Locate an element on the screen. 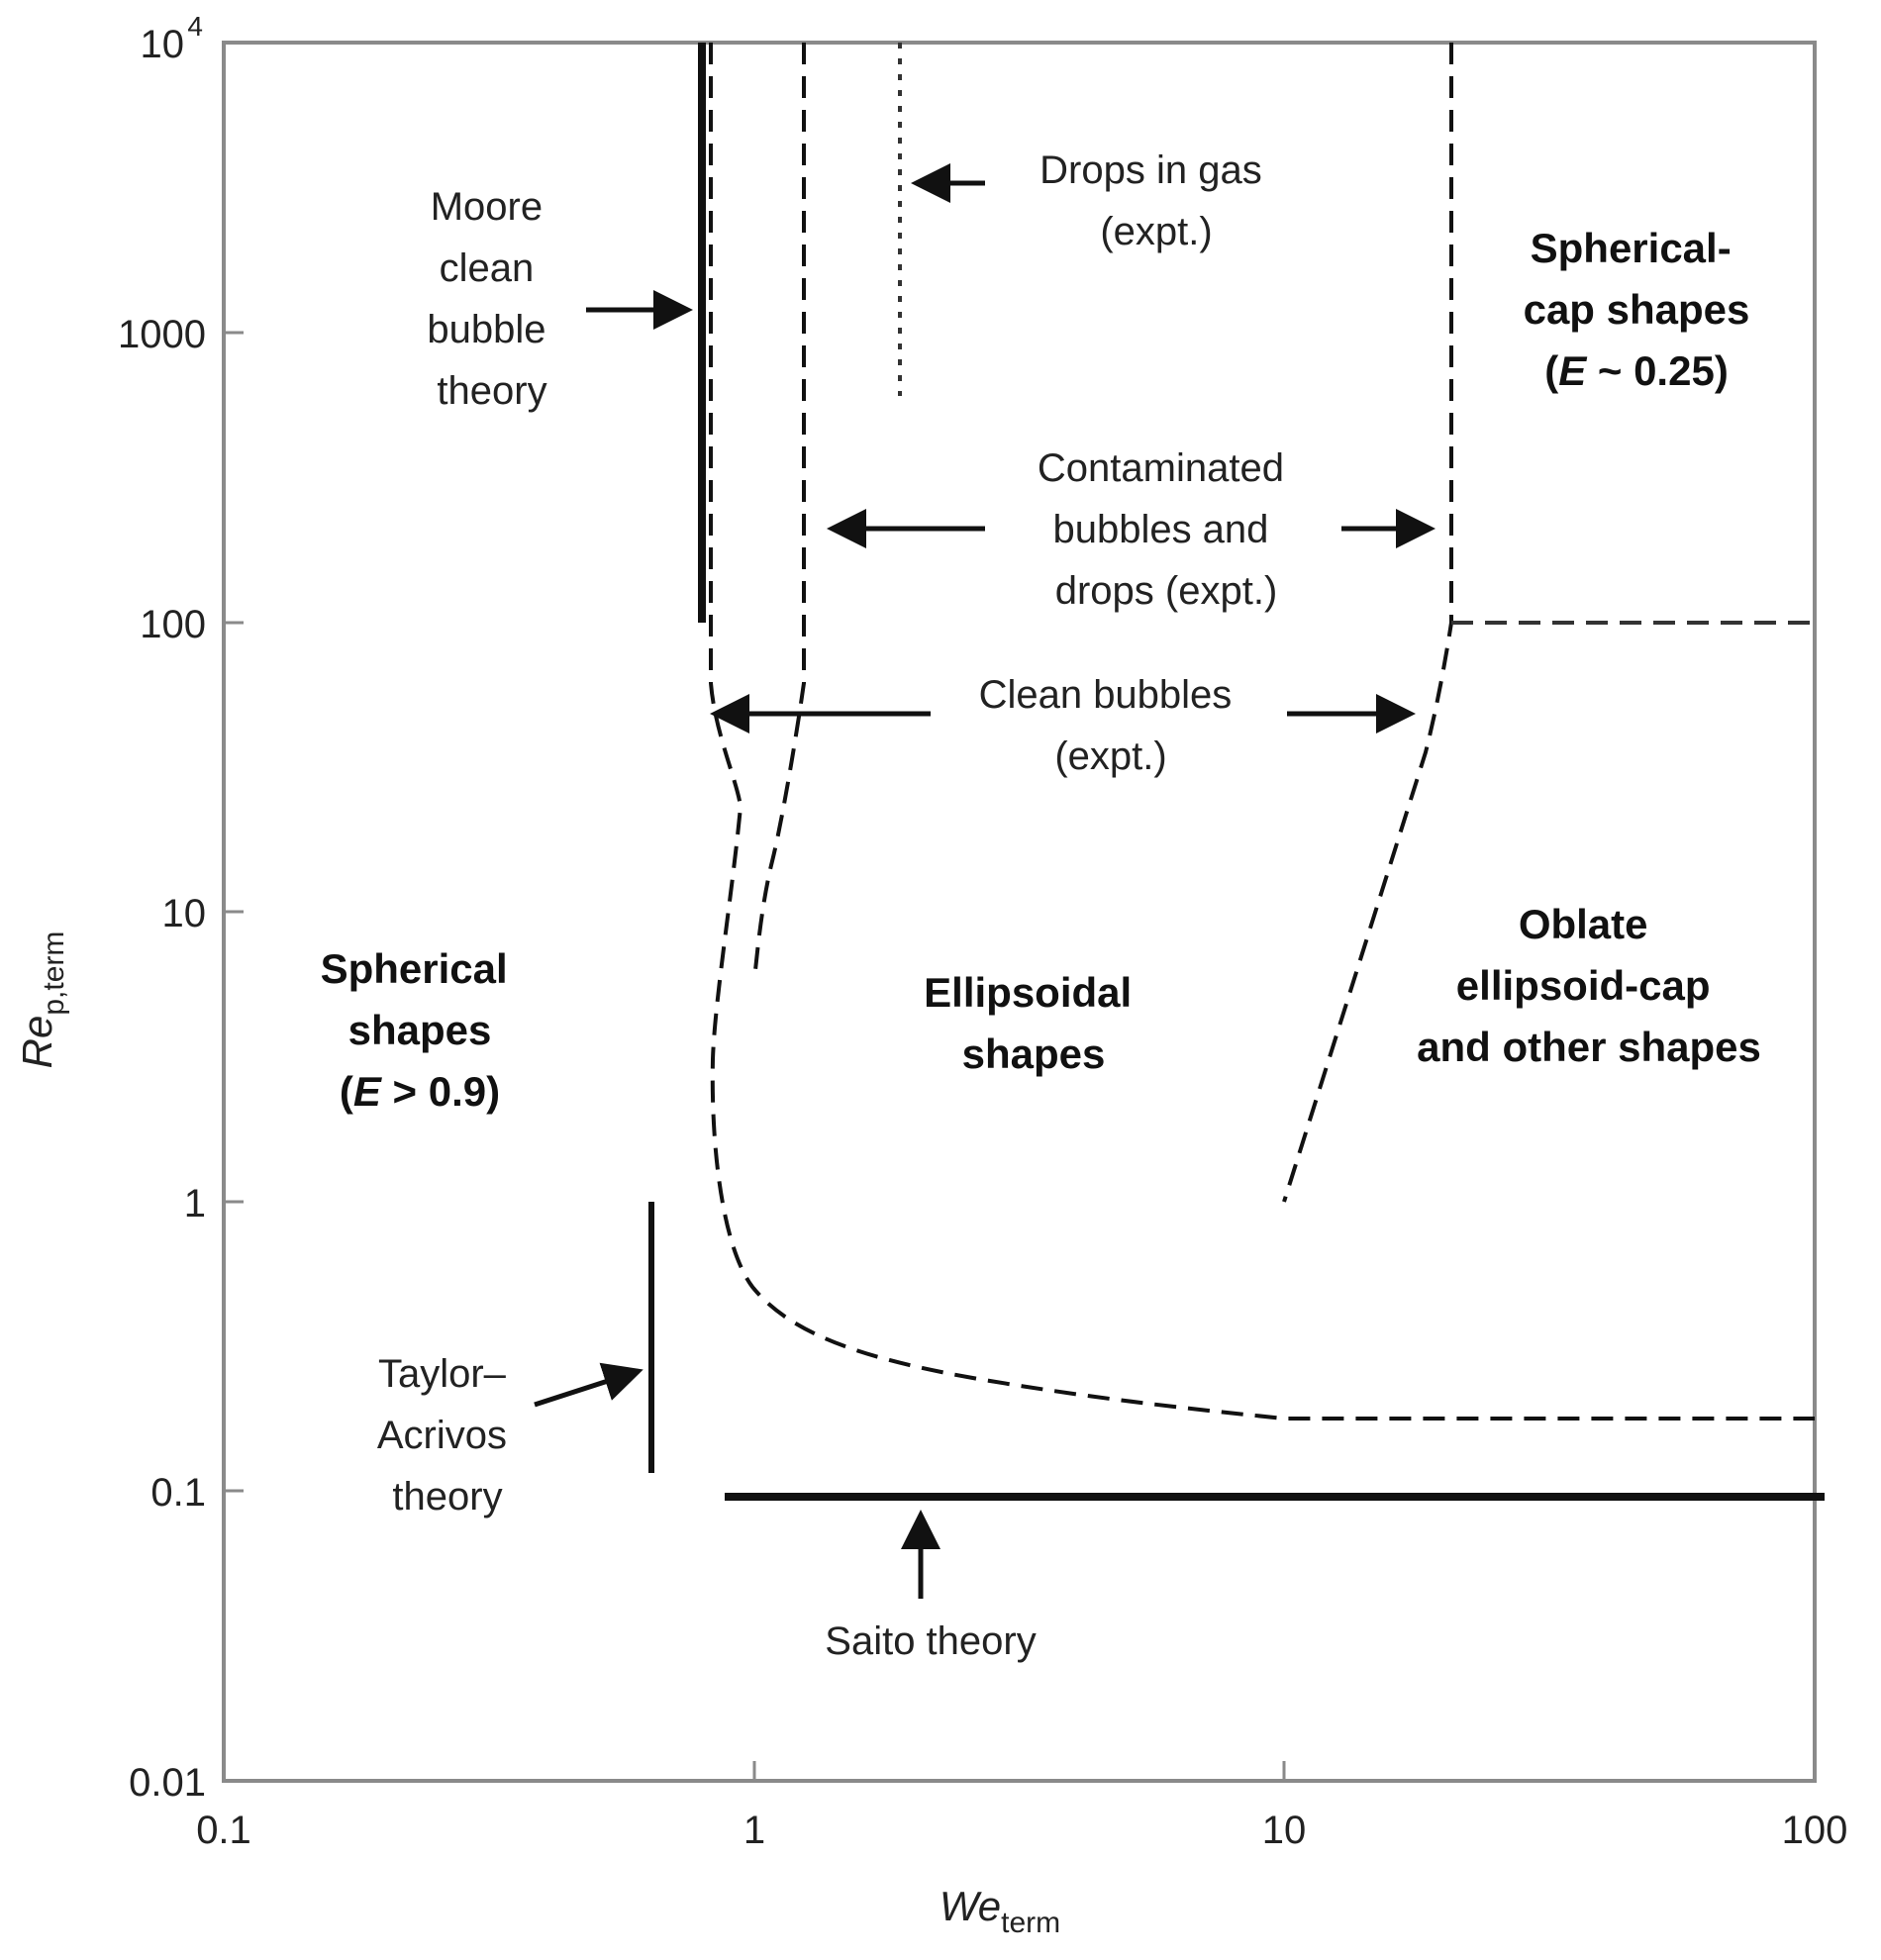 The width and height of the screenshot is (1881, 1960). y-tick-1: 1 is located at coordinates (195, 1203).